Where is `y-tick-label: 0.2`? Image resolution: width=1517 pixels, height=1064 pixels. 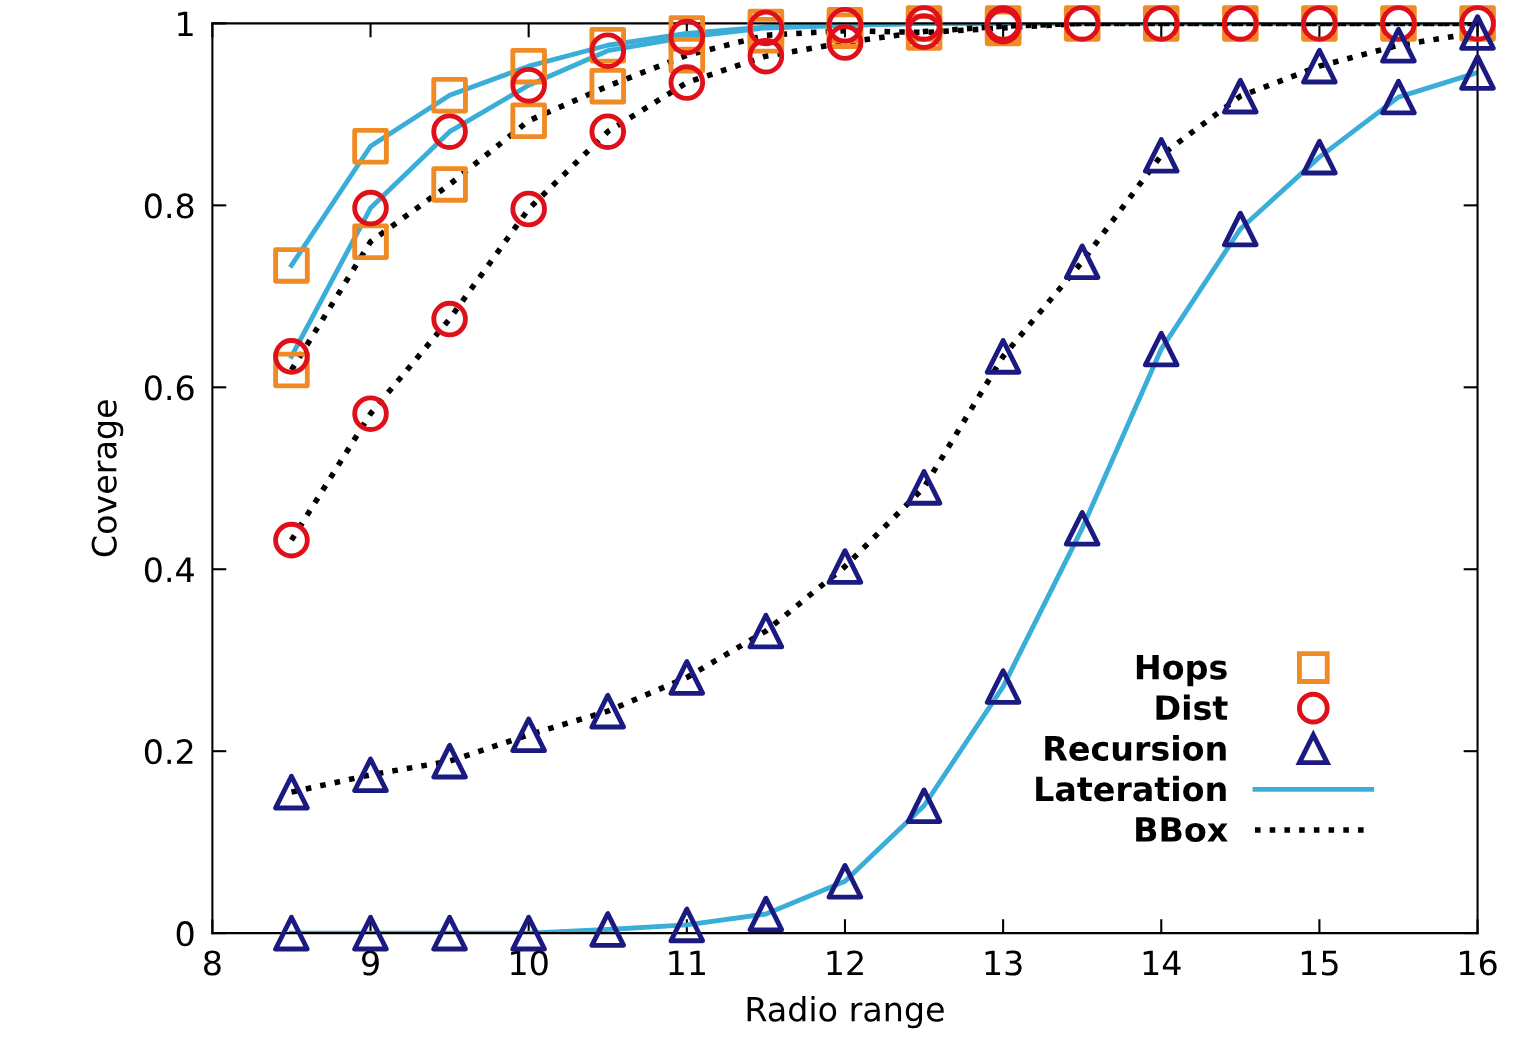
y-tick-label: 0.2 is located at coordinates (168, 752).